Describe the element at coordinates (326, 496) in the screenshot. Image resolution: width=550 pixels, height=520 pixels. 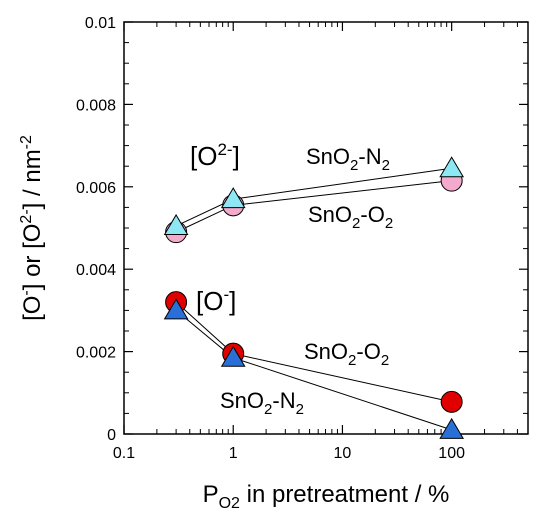
I see `x-axis-label: PO2 in pretreatment / %` at that location.